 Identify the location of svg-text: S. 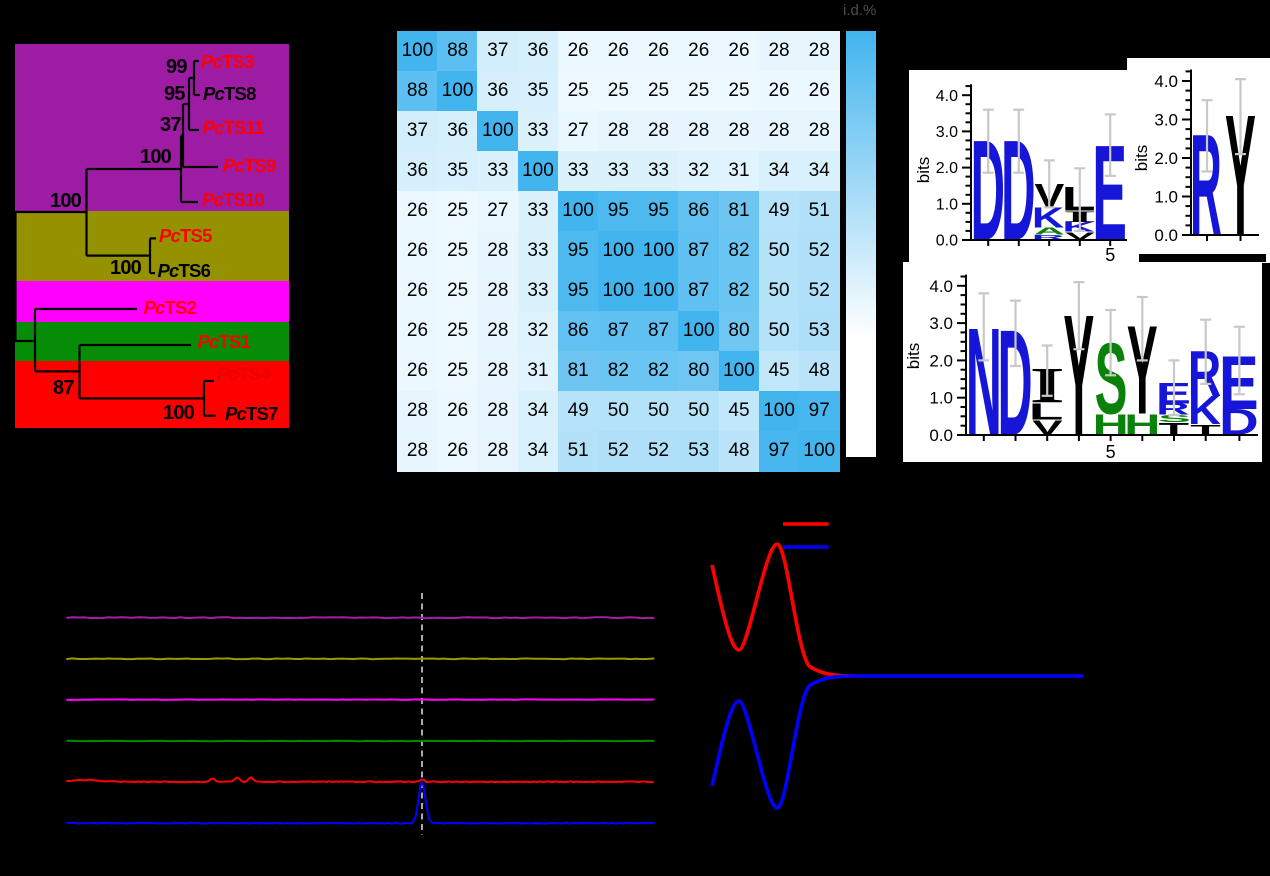
(1174, 418).